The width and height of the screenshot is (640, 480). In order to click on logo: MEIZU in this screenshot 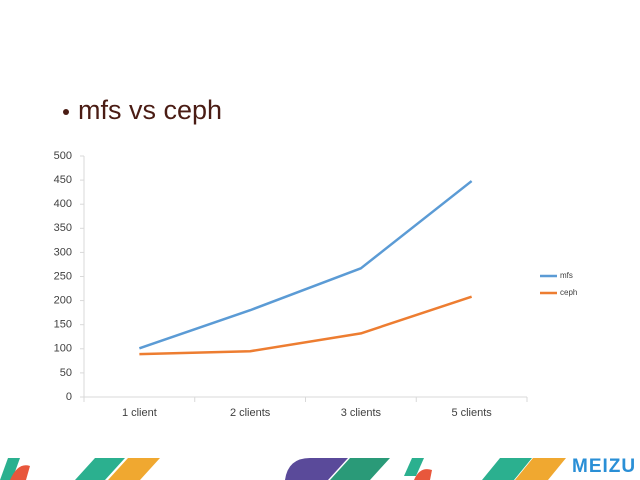, I will do `click(604, 466)`.